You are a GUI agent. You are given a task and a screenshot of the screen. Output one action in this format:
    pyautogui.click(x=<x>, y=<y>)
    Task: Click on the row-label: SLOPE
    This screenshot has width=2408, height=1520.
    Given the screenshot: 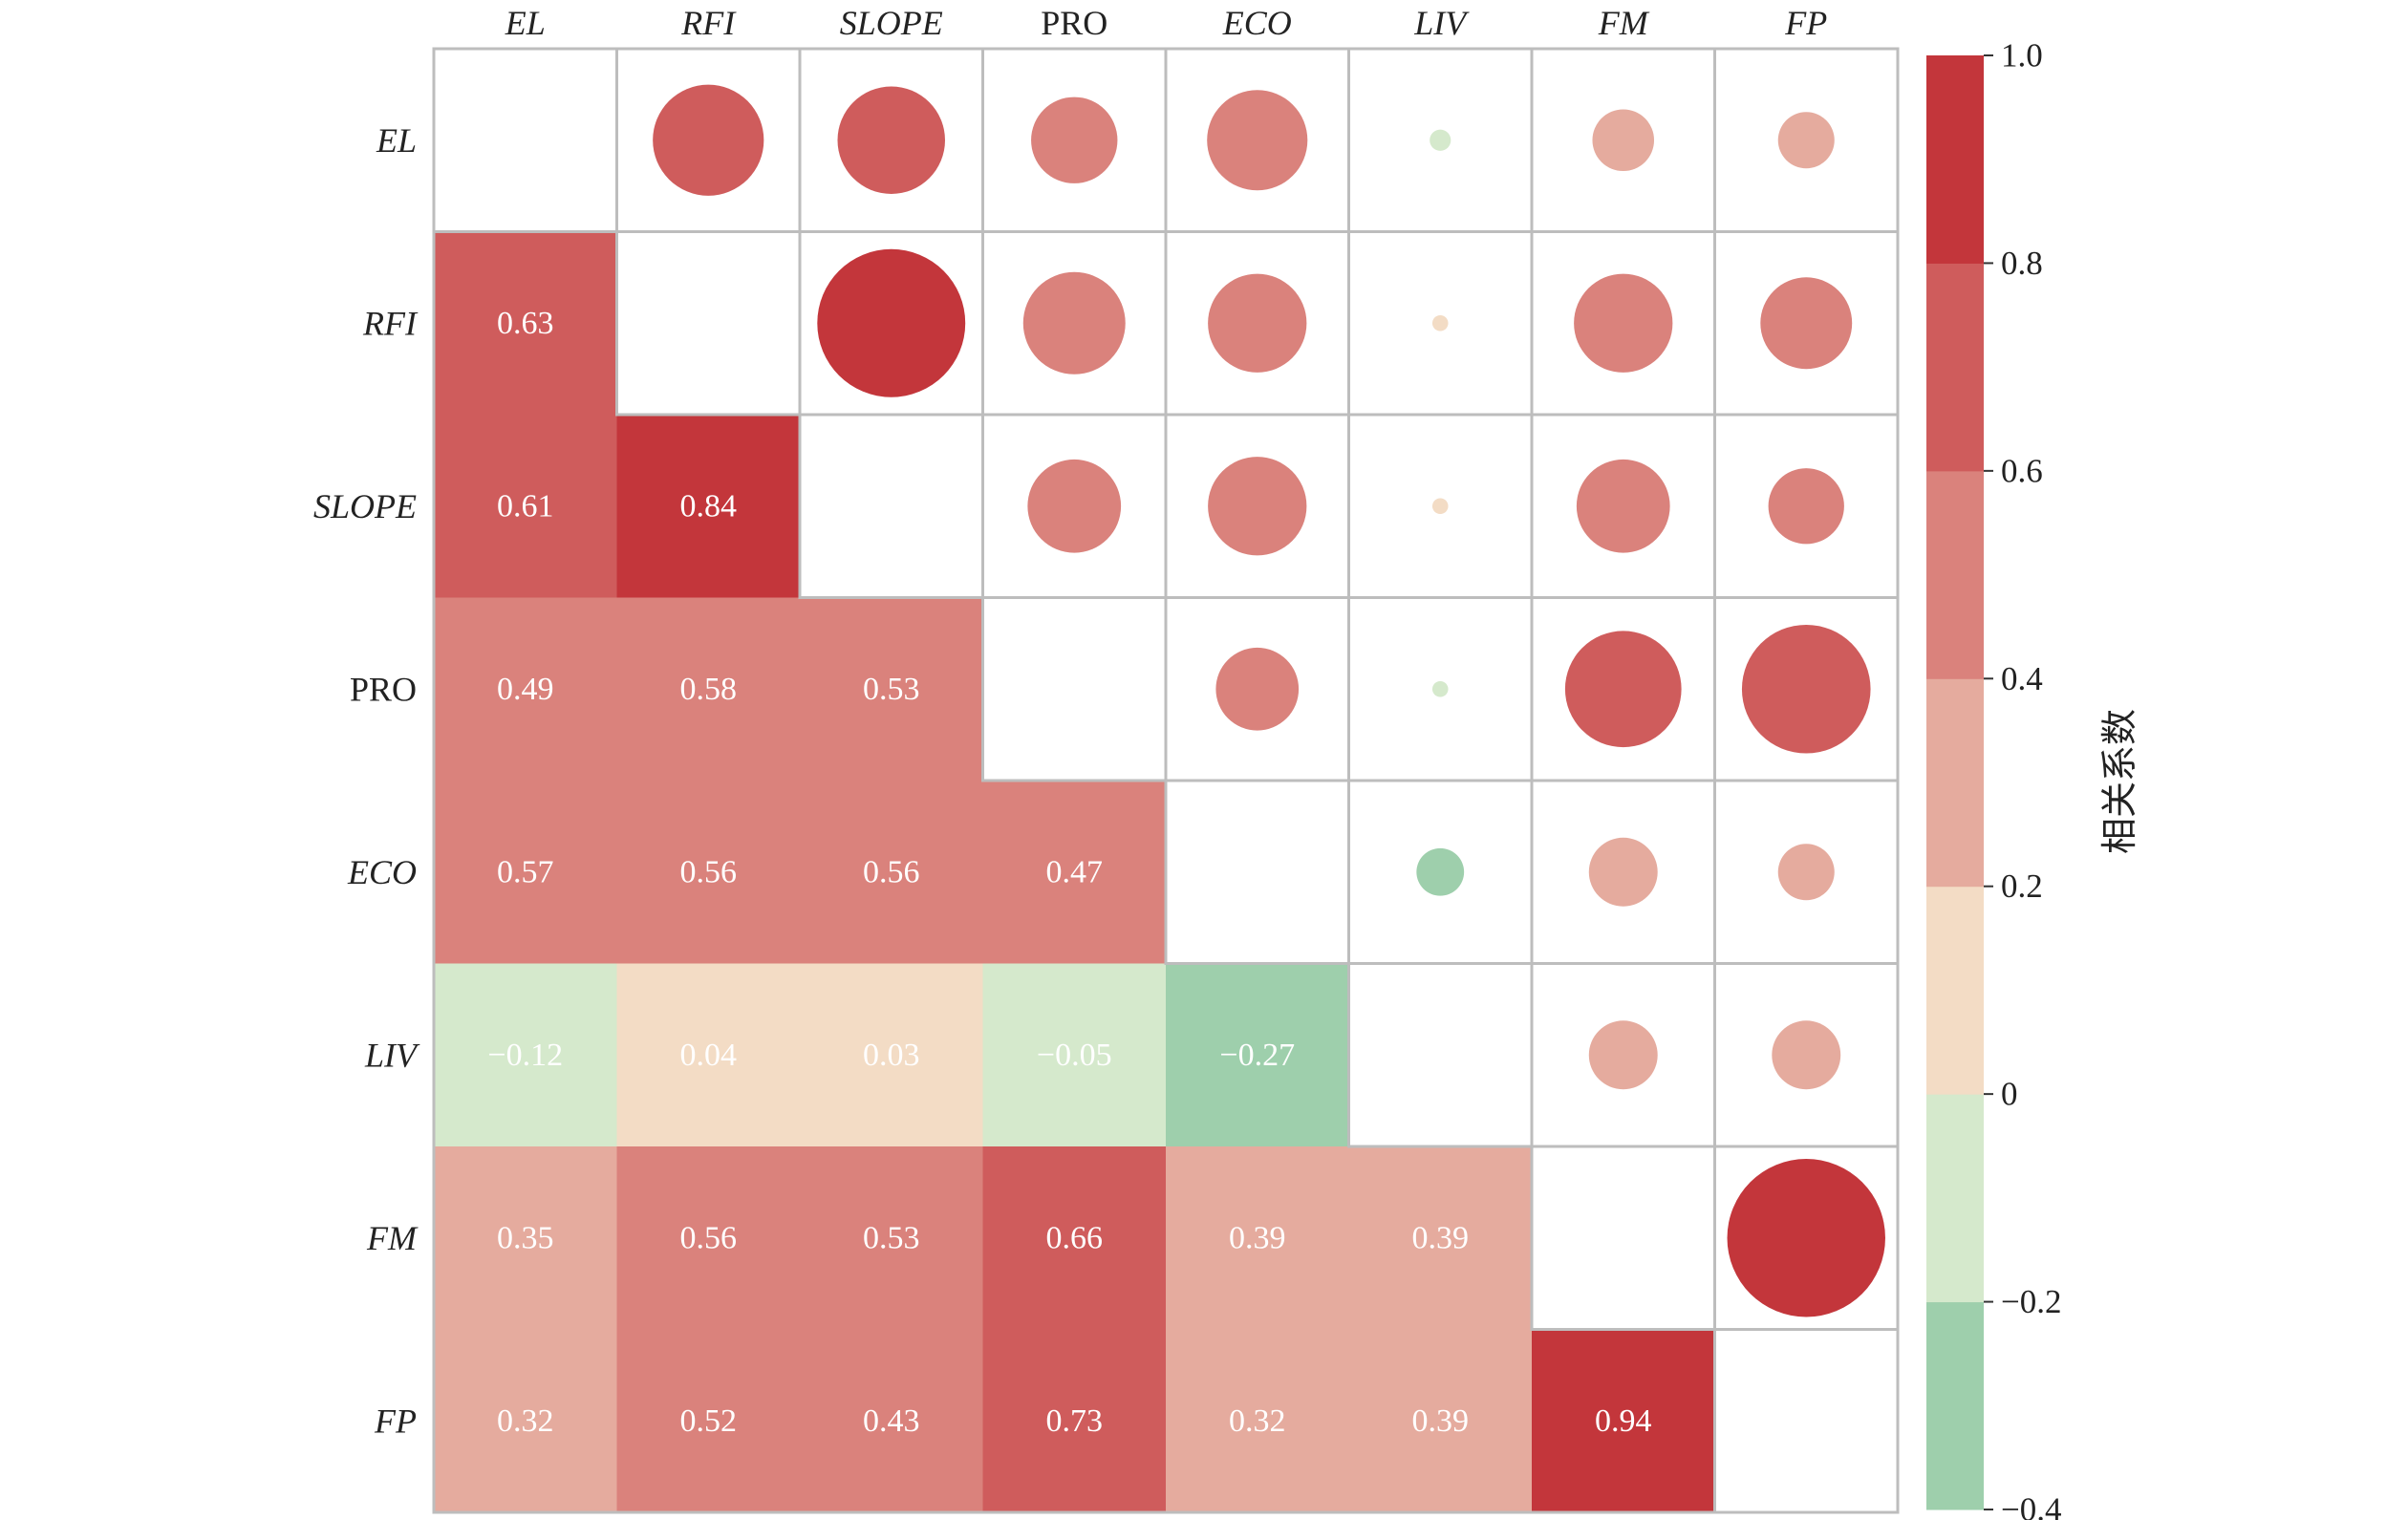 What is the action you would take?
    pyautogui.click(x=365, y=506)
    